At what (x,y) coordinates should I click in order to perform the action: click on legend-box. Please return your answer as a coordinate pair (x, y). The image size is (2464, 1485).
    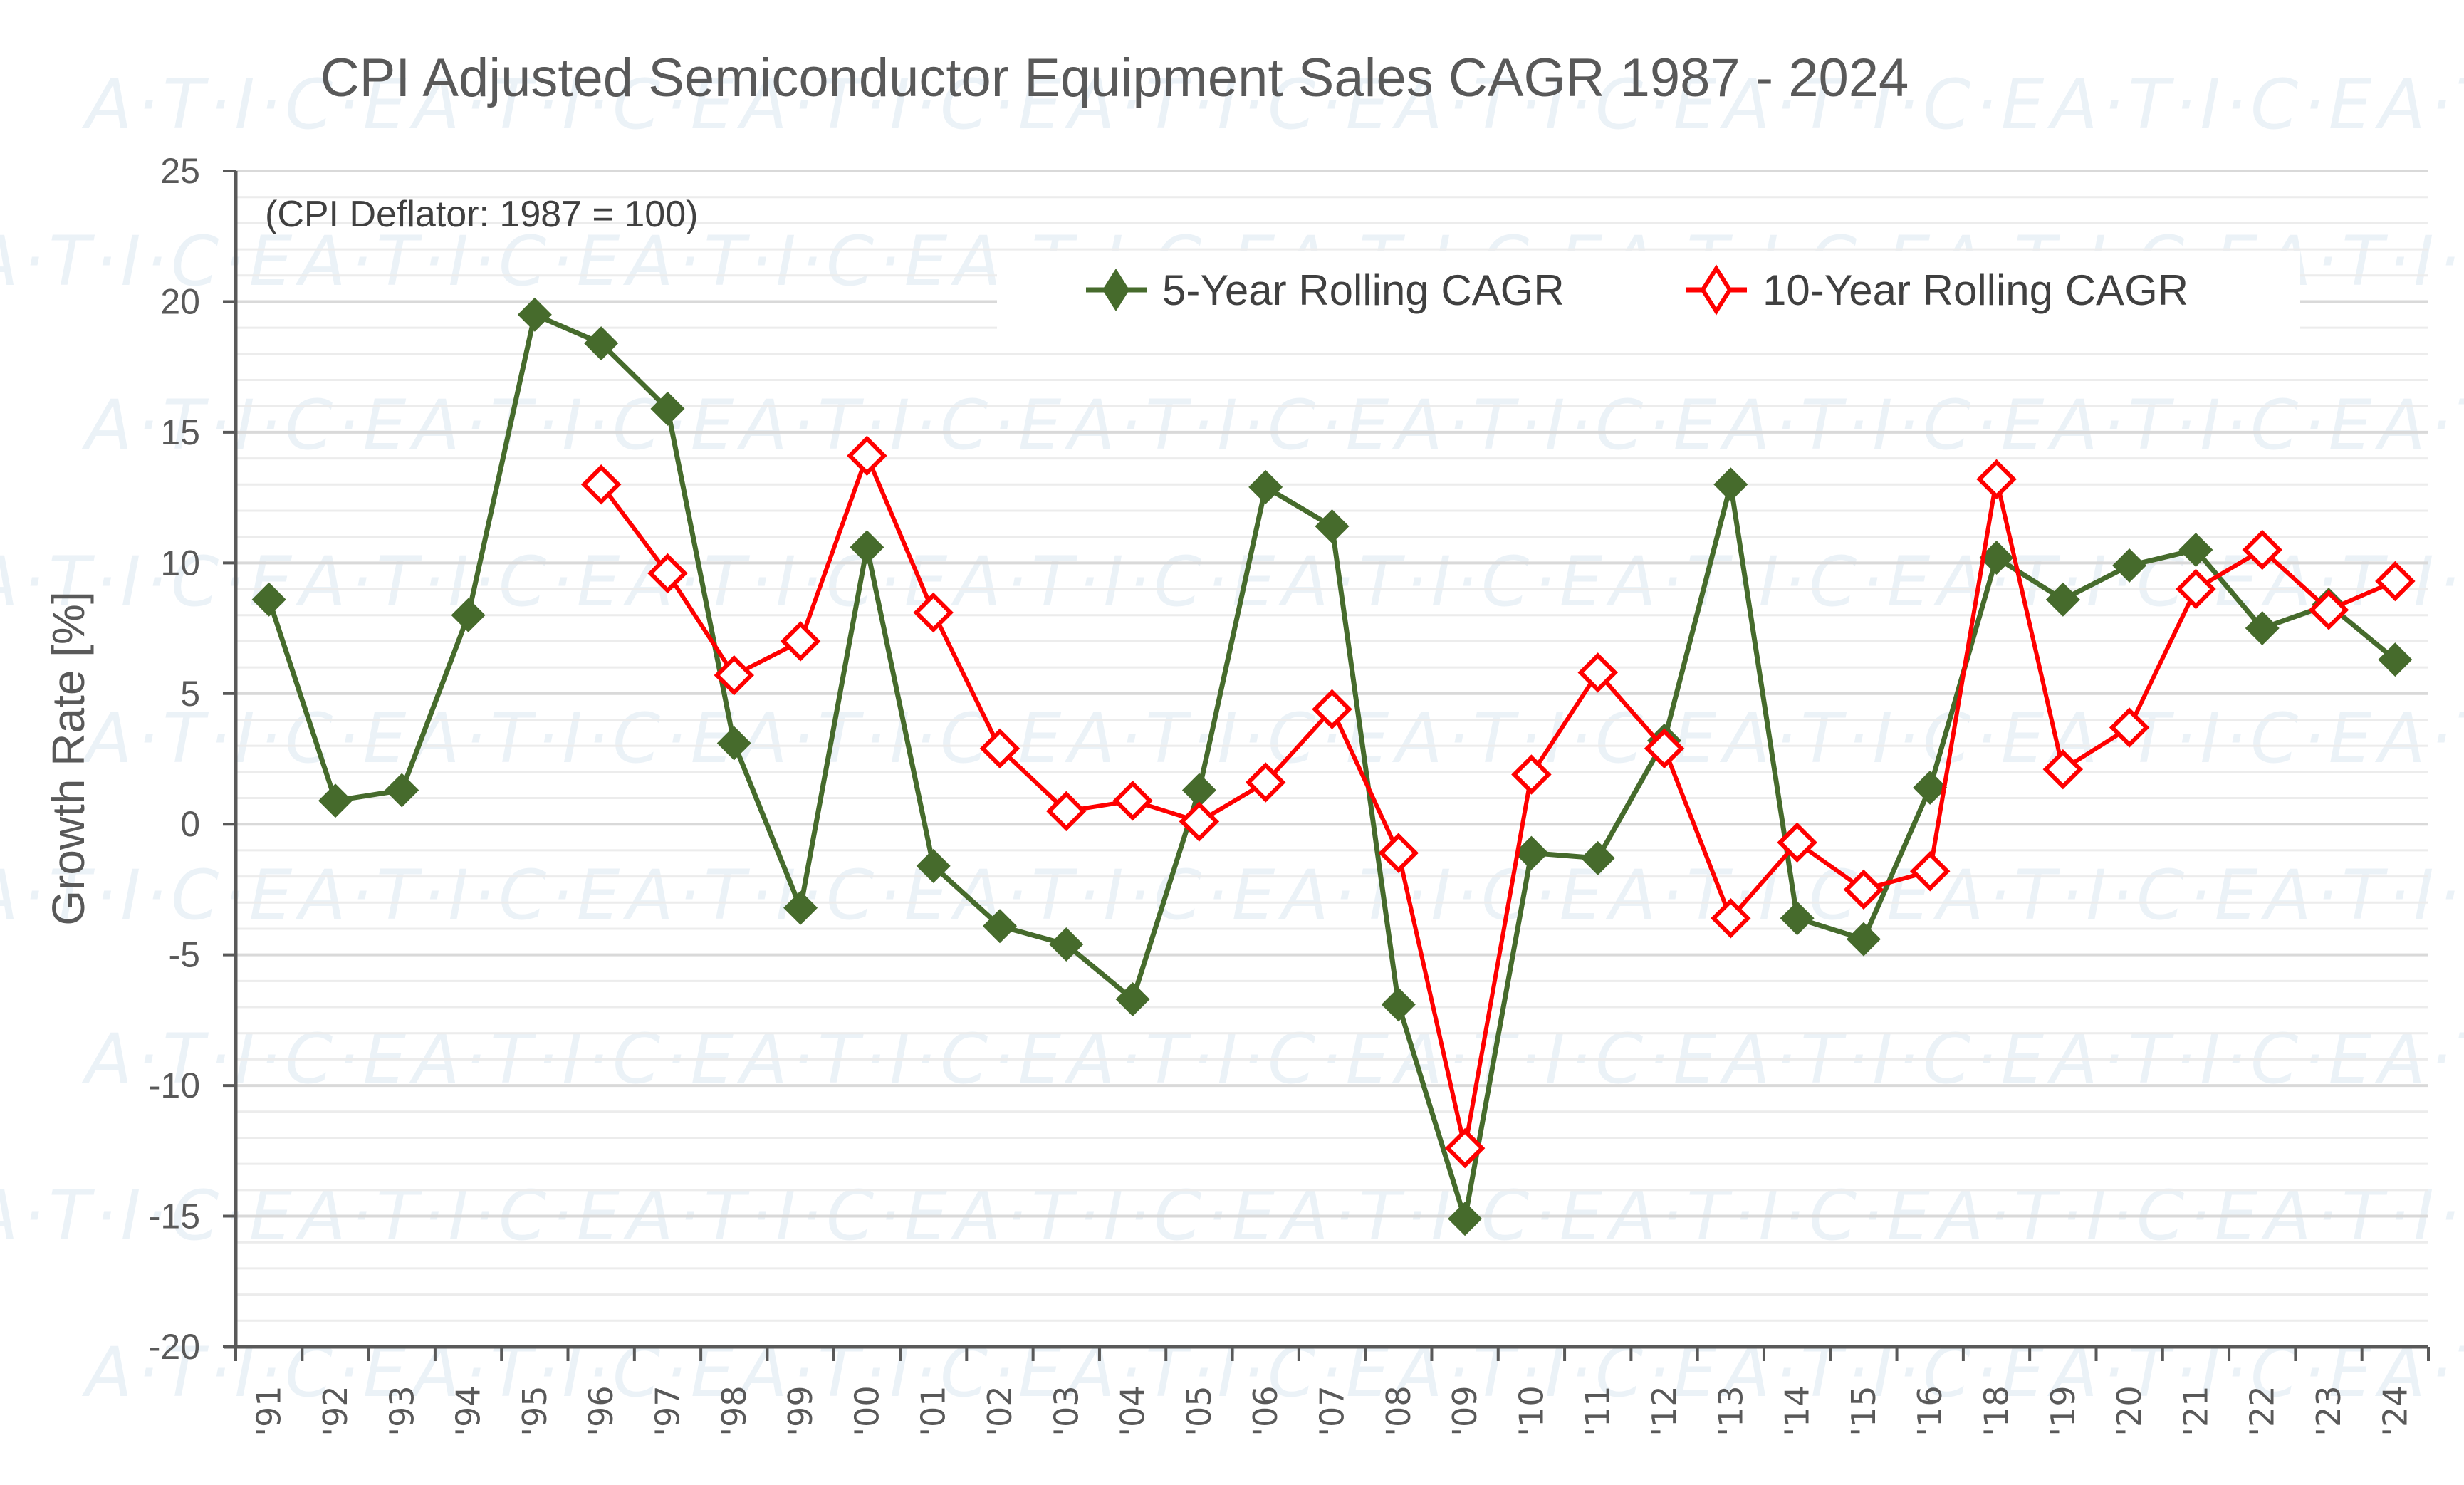
    Looking at the image, I should click on (1648, 290).